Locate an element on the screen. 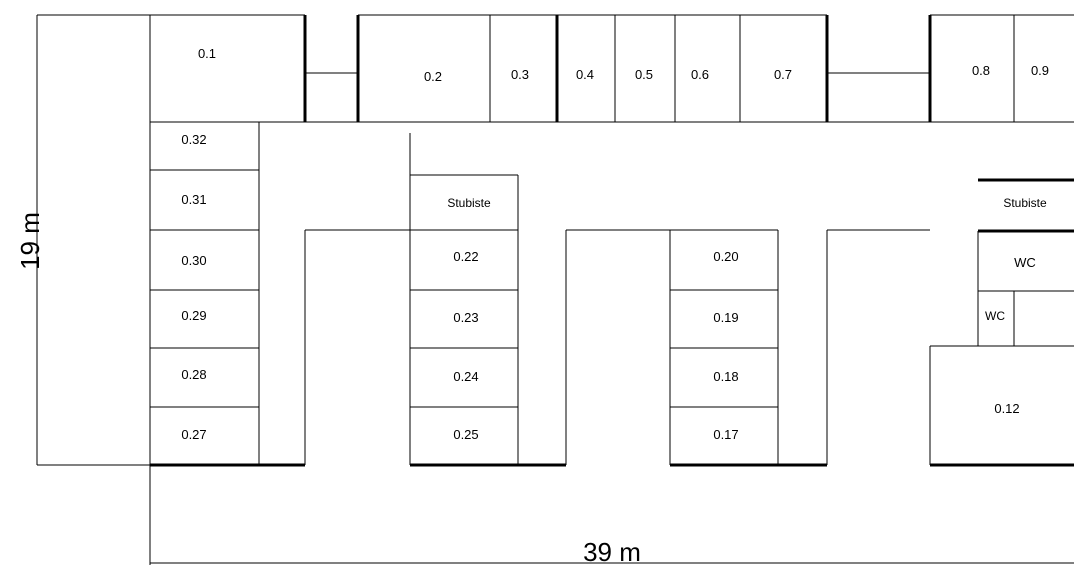 Image resolution: width=1074 pixels, height=565 pixels. room-0-31-label: 0.31 is located at coordinates (193, 199).